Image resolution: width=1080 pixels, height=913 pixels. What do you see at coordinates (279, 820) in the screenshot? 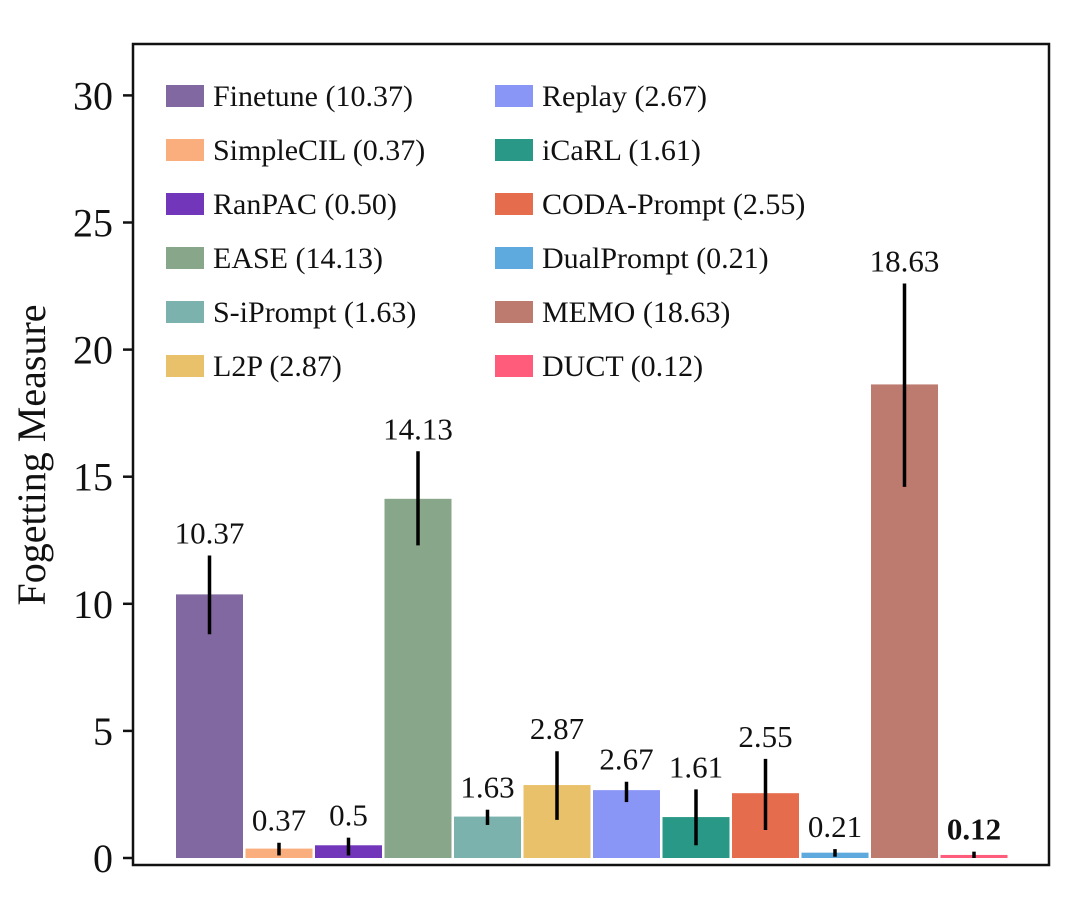
I see `data-label-simplecil: 0.37` at bounding box center [279, 820].